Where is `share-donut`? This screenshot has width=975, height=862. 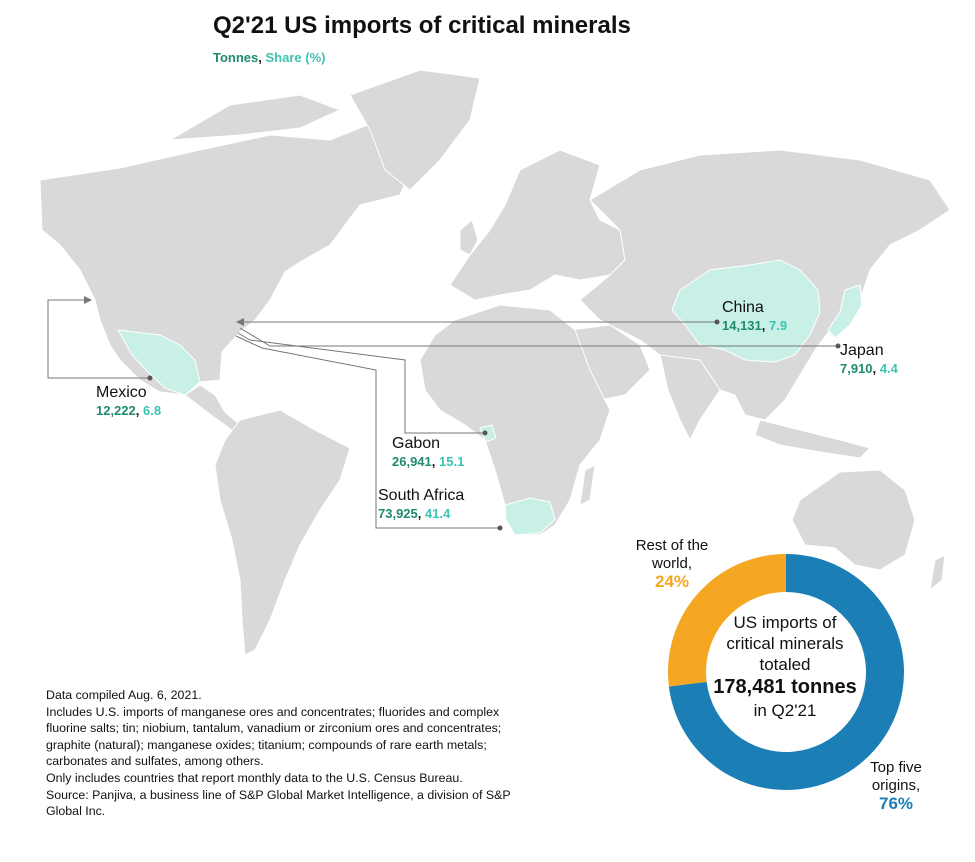 share-donut is located at coordinates (785, 672).